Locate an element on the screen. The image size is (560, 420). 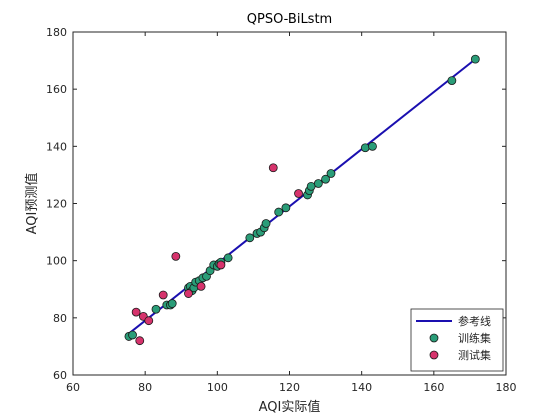
y-tick-label: 120 is located at coordinates (56, 204).